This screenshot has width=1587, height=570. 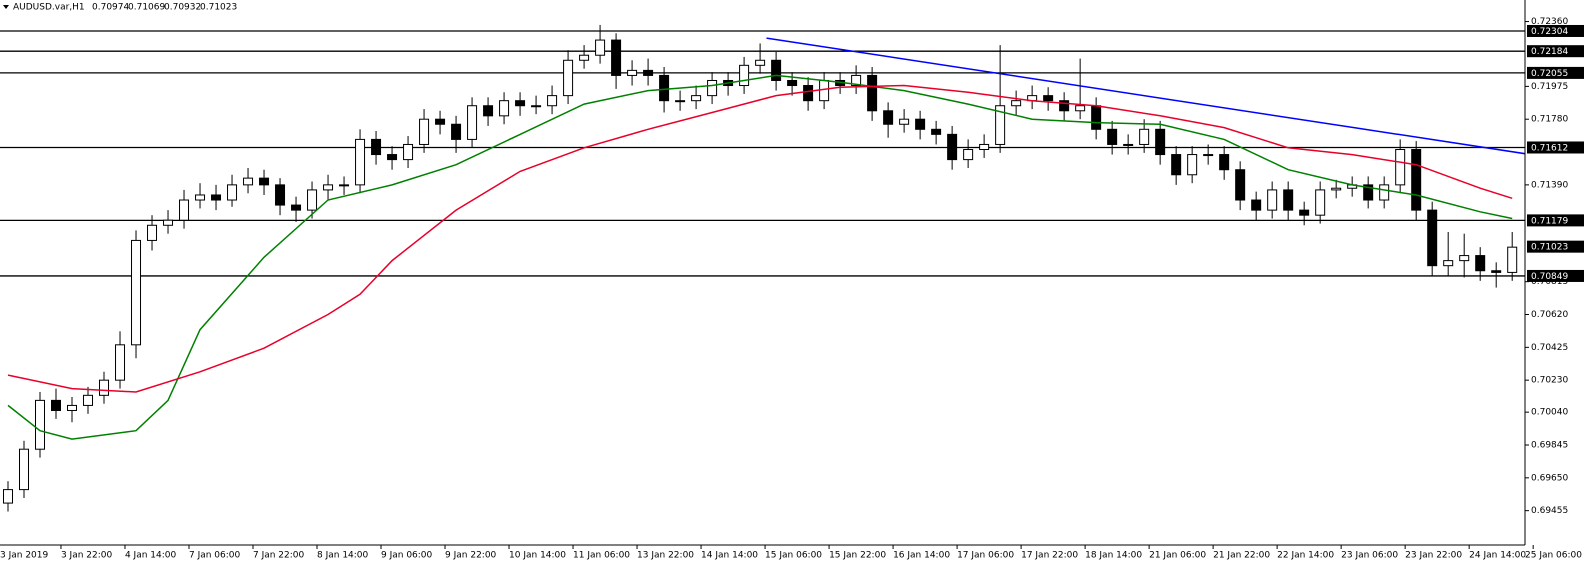 I want to click on x-tick-label: 22 Jan 14:00, so click(x=1305, y=556).